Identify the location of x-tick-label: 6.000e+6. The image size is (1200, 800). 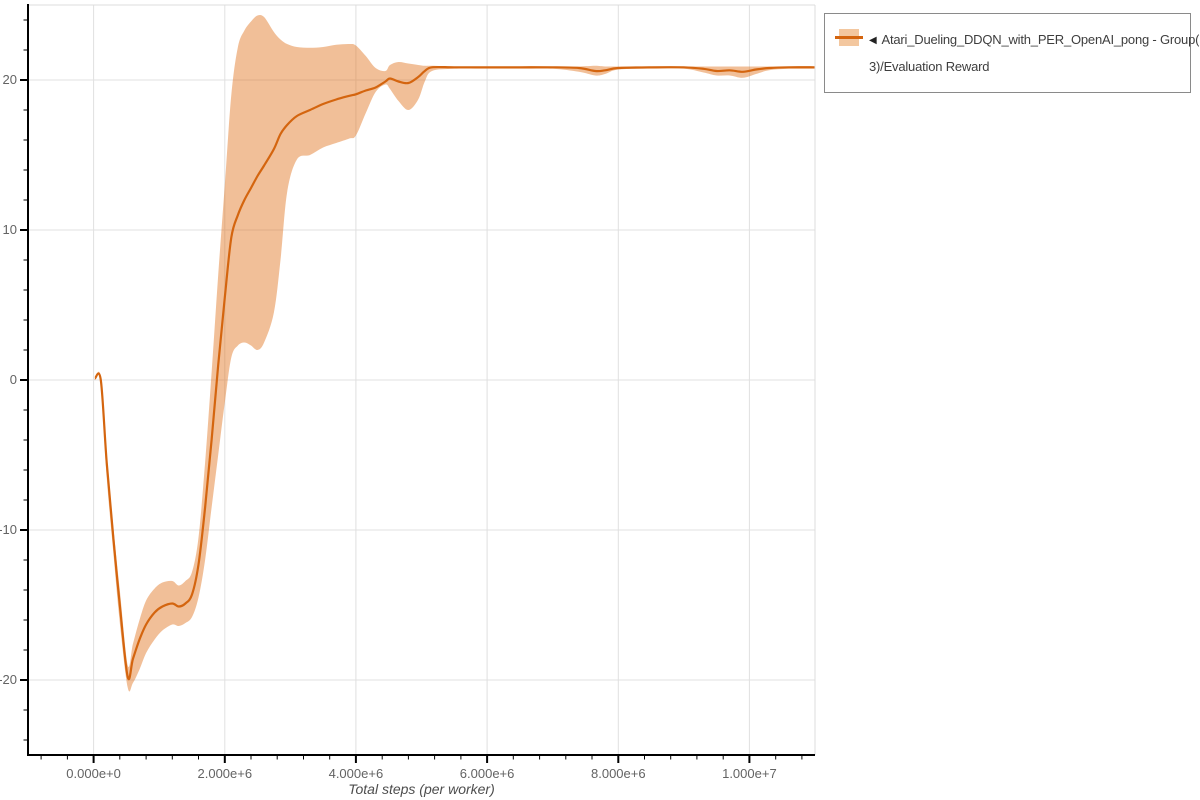
(487, 773).